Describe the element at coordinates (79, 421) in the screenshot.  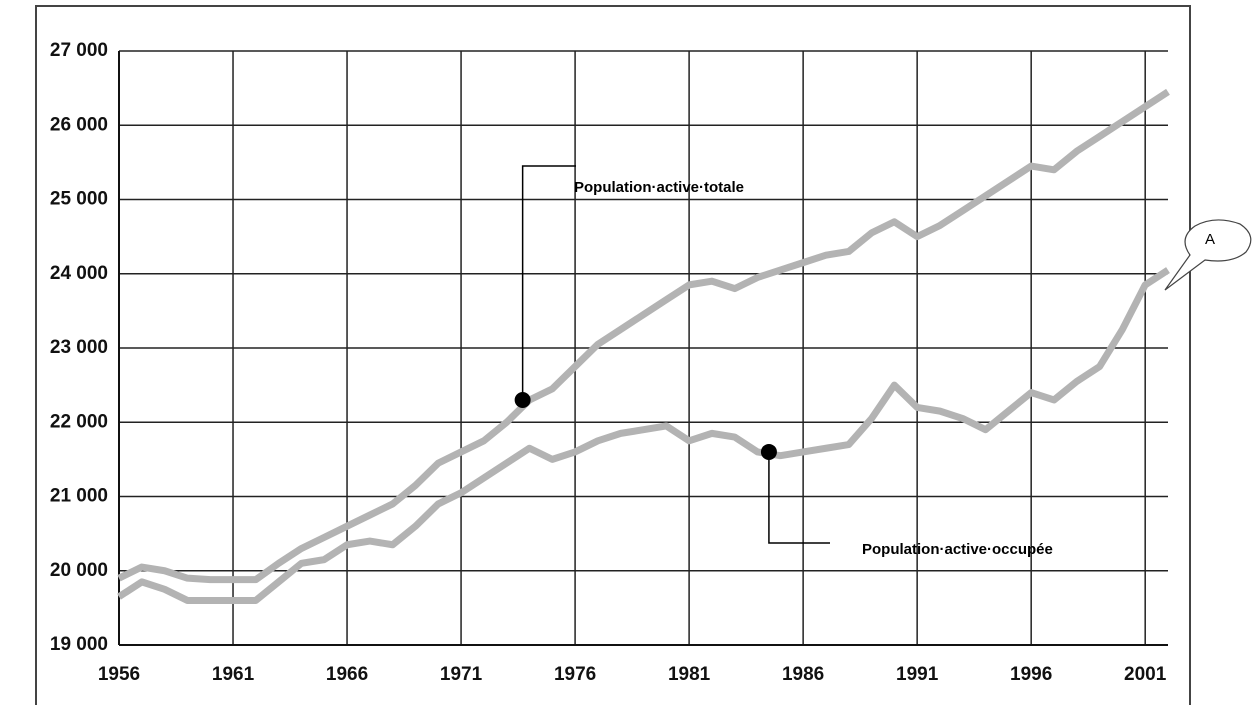
I see `y-tick-label: 22 000` at that location.